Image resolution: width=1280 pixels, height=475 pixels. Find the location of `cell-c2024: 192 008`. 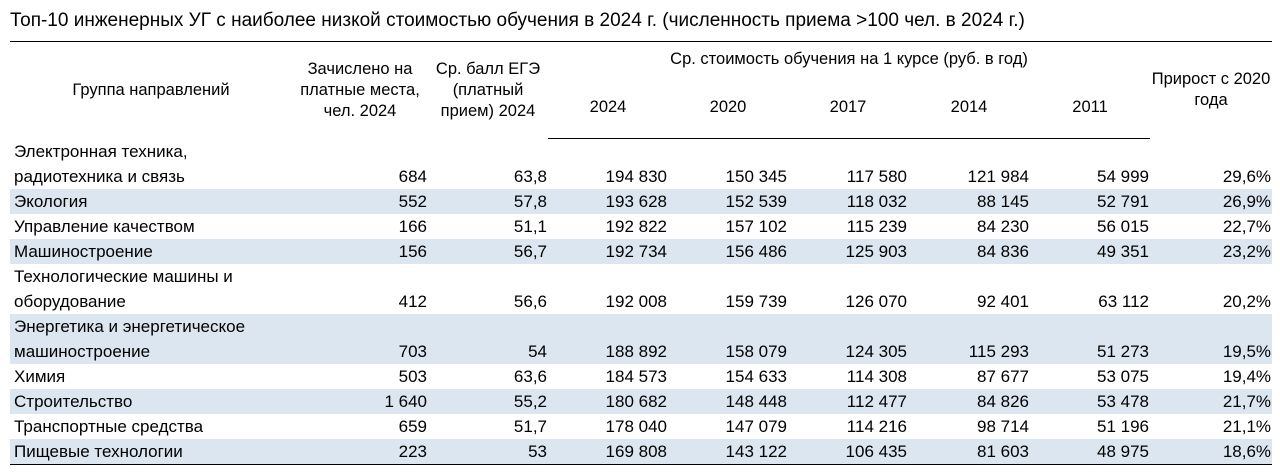

cell-c2024: 192 008 is located at coordinates (636, 301).